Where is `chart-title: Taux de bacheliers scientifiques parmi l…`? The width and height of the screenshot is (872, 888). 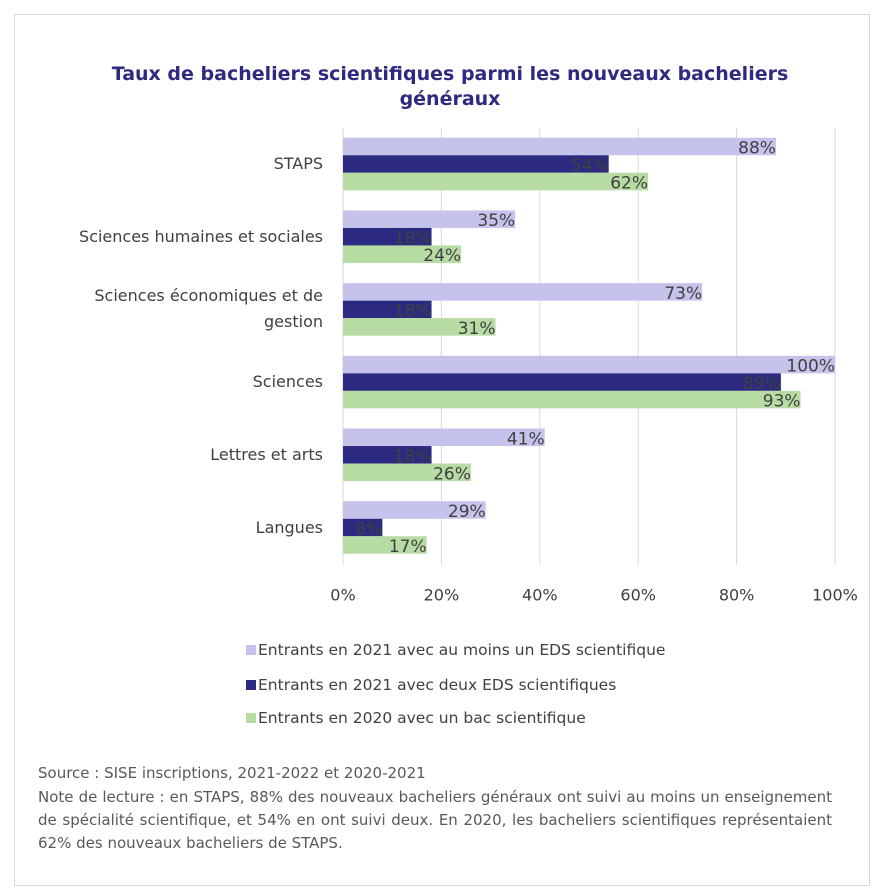
chart-title: Taux de bacheliers scientifiques parmi l… is located at coordinates (450, 86).